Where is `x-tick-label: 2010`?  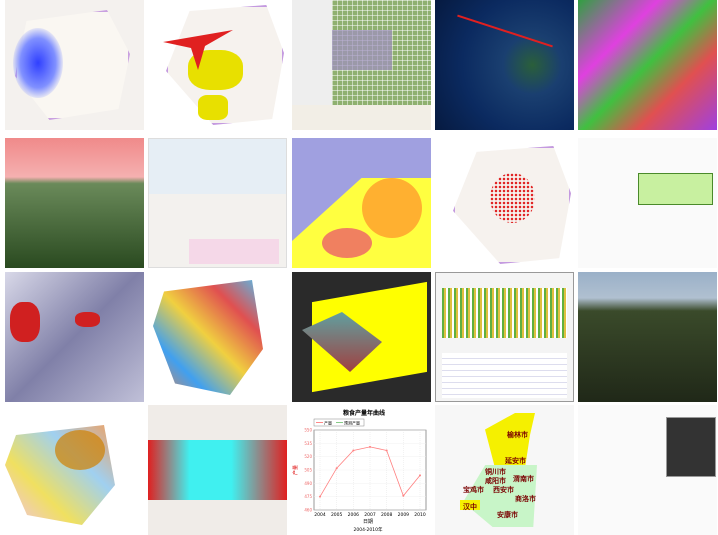
x-tick-label: 2010 is located at coordinates (420, 515).